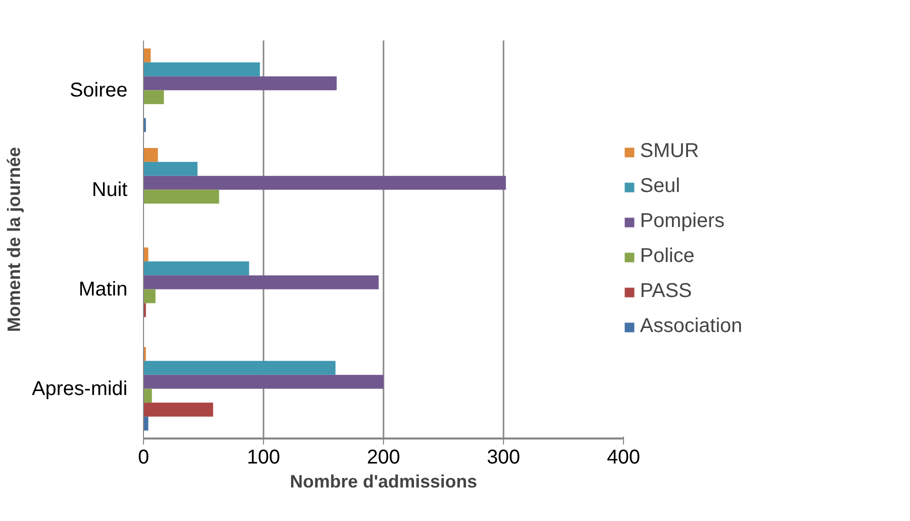 The height and width of the screenshot is (521, 910). I want to click on y-tick-label: Nuit, so click(110, 189).